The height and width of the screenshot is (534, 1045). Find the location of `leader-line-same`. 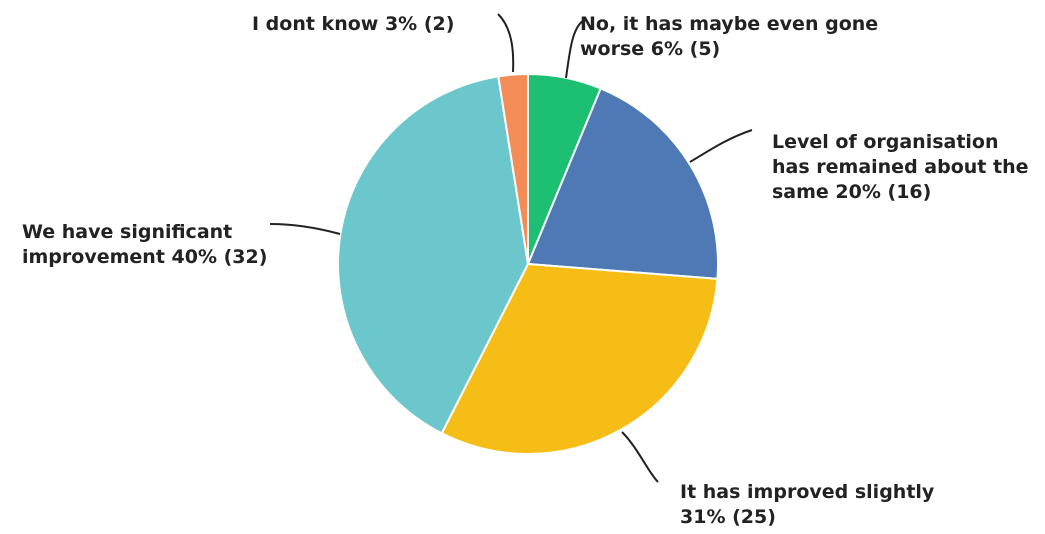

leader-line-same is located at coordinates (721, 146).